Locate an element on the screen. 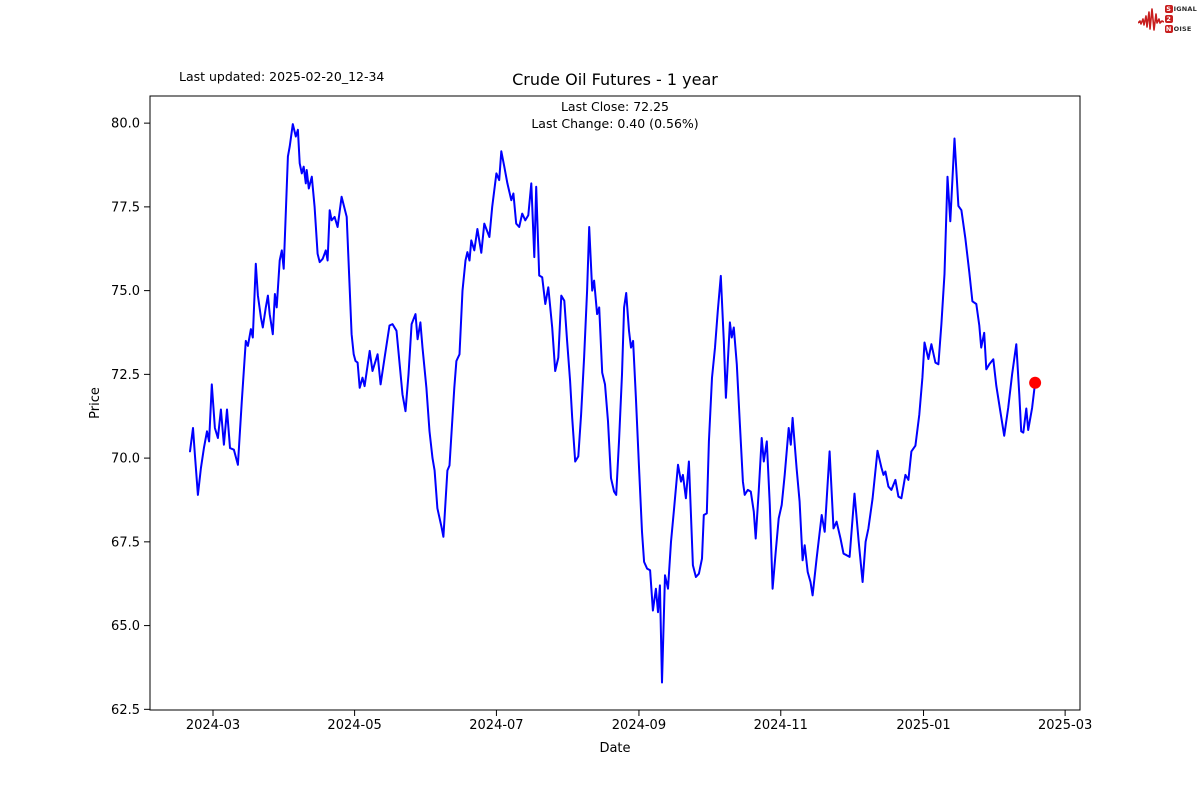 The image size is (1200, 800). chart-title: Crude Oil Futures - 1 year is located at coordinates (615, 79).